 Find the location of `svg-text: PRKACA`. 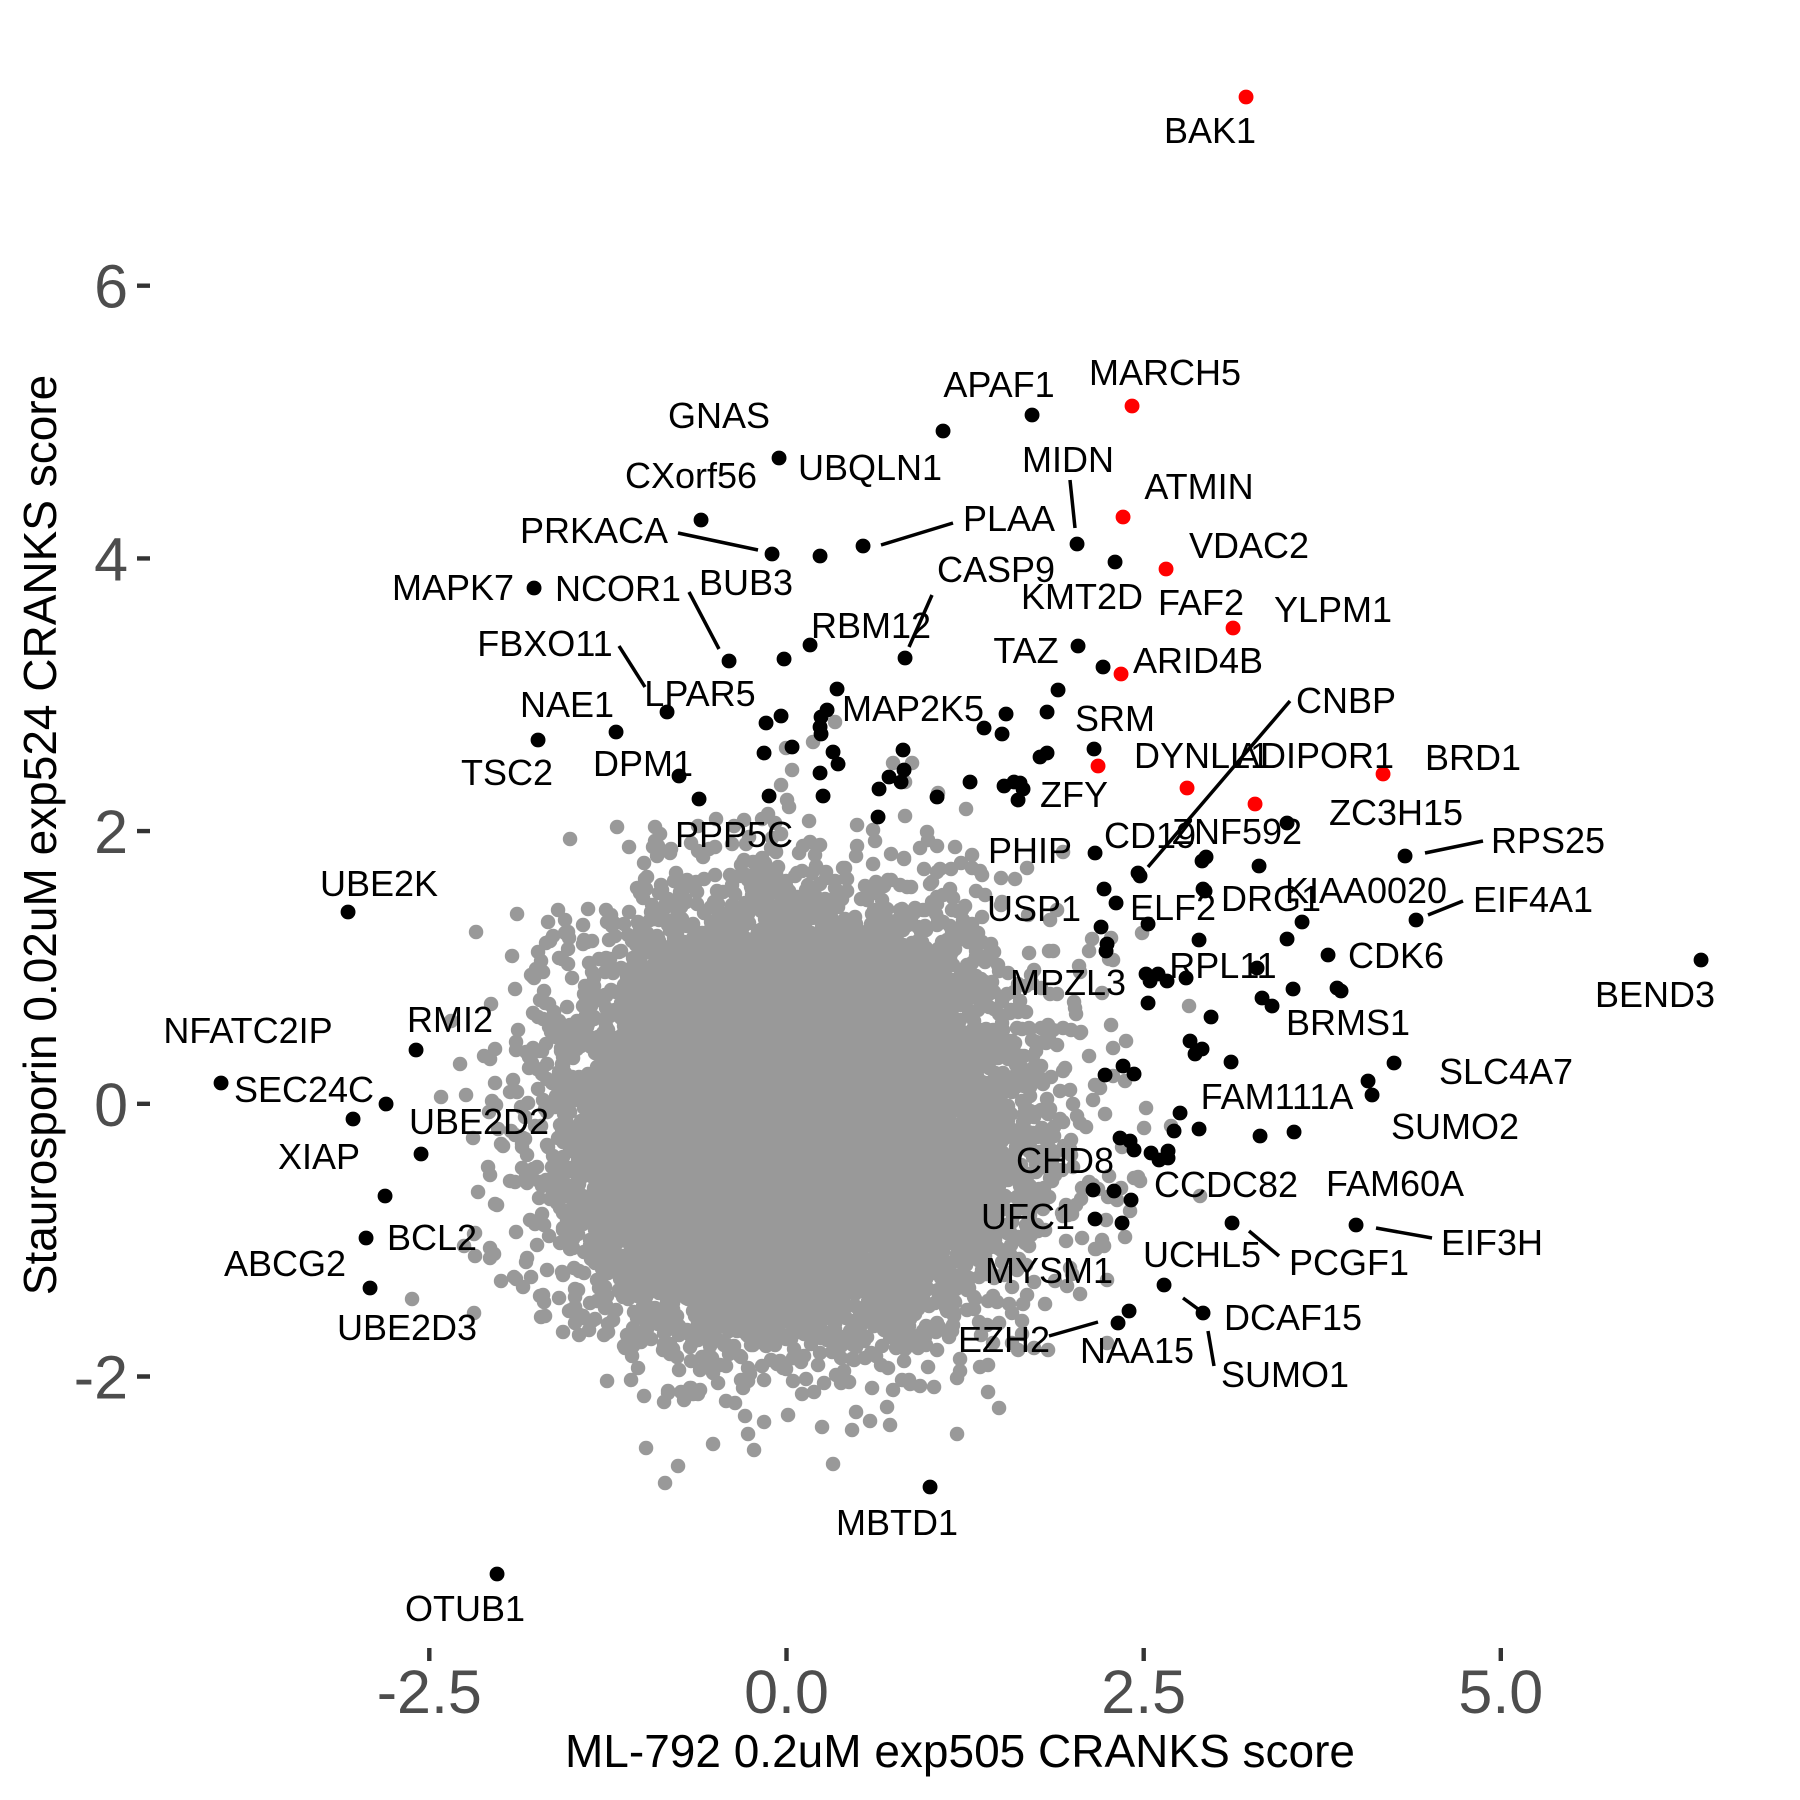

svg-text: PRKACA is located at coordinates (594, 530).